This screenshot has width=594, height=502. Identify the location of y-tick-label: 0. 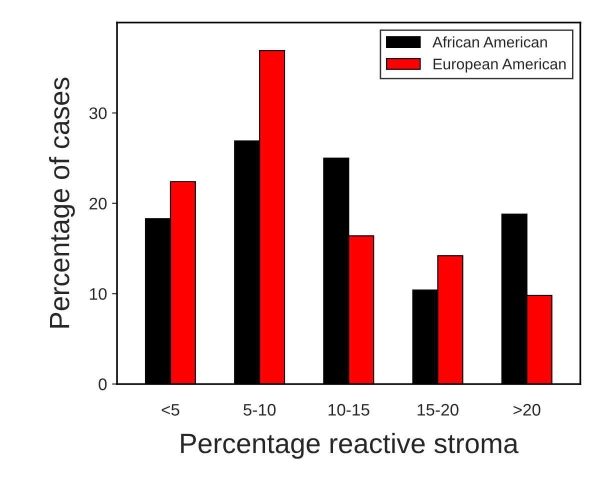
(102, 384).